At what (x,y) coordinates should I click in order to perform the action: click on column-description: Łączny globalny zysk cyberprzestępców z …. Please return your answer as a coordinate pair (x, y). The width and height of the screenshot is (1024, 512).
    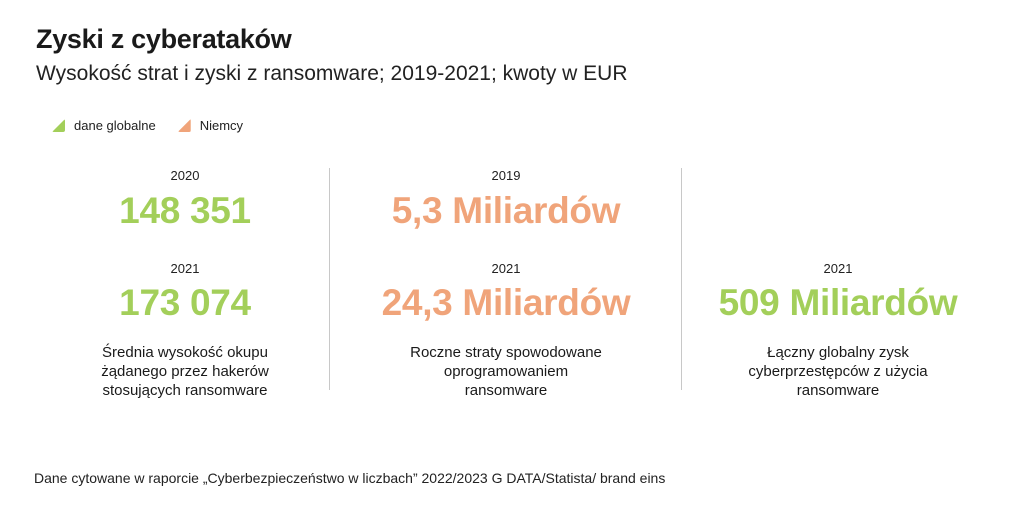
    Looking at the image, I should click on (838, 371).